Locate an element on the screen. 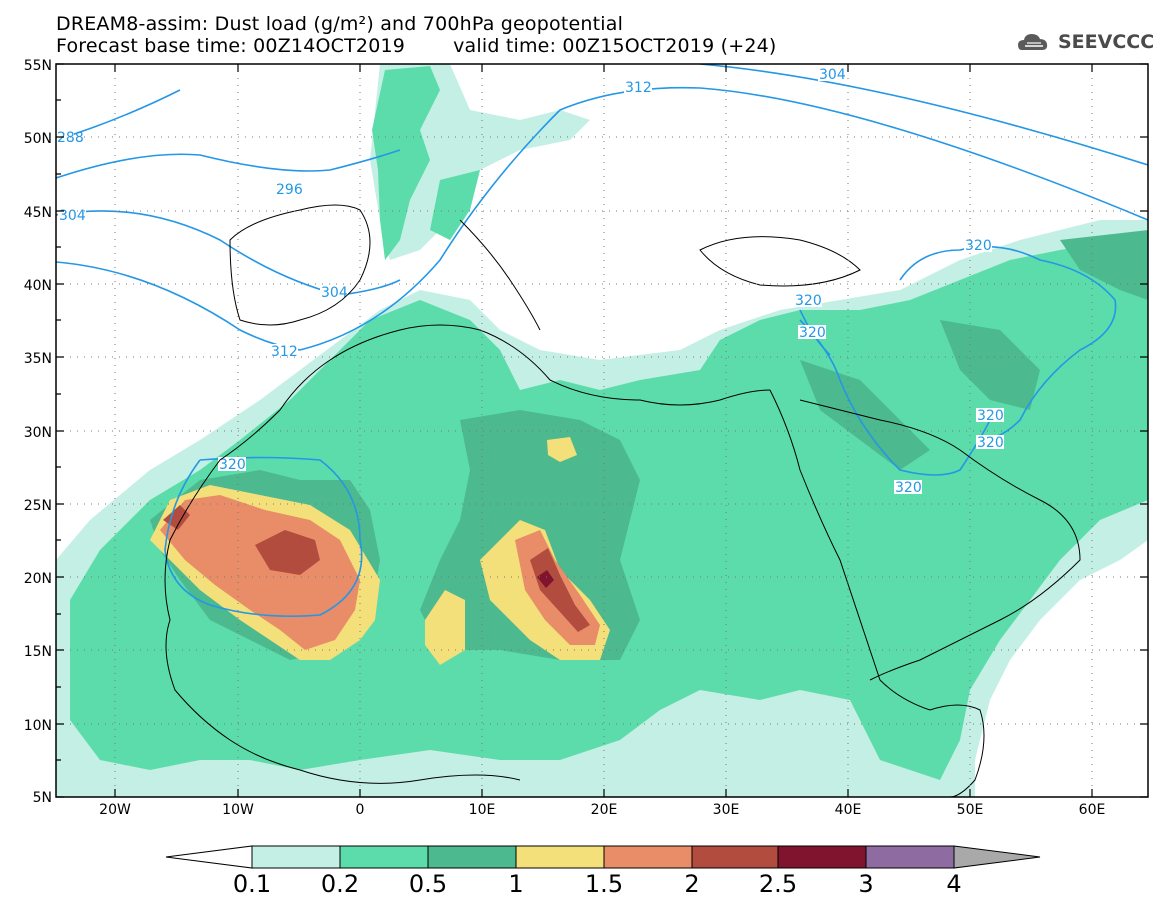 Image resolution: width=1165 pixels, height=907 pixels. dust-field-0.5-arabia is located at coordinates (865, 415).